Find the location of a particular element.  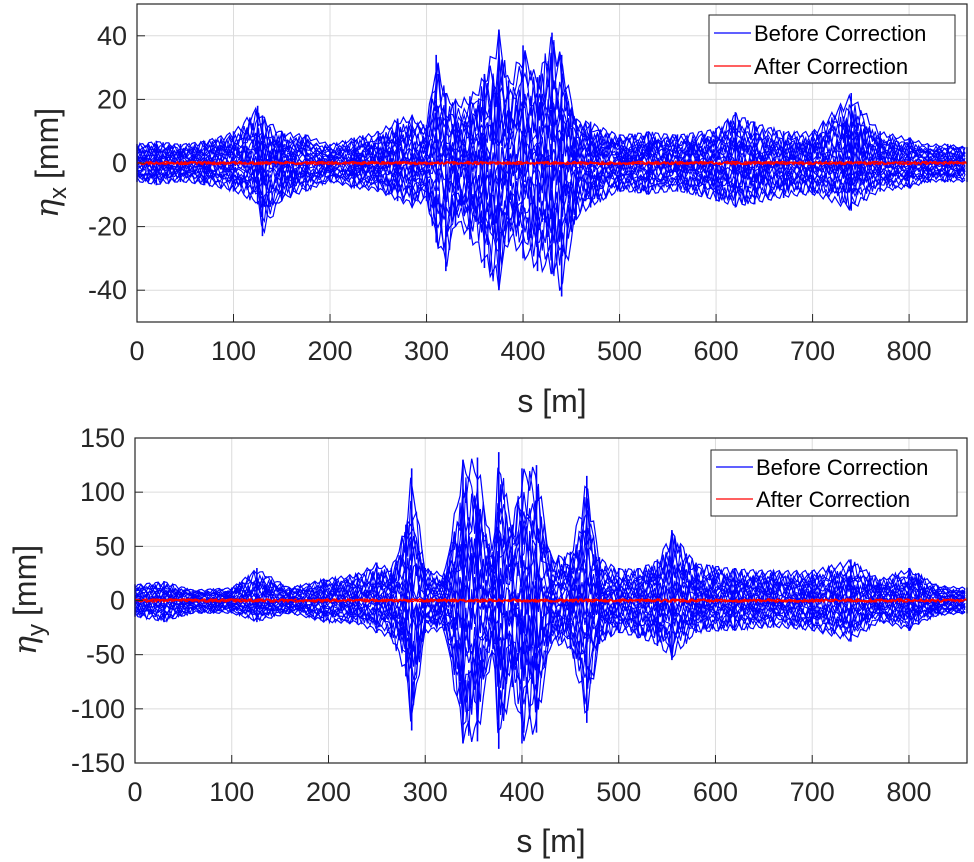

legend-eta-x: Before Correction After Correction is located at coordinates (832, 49).